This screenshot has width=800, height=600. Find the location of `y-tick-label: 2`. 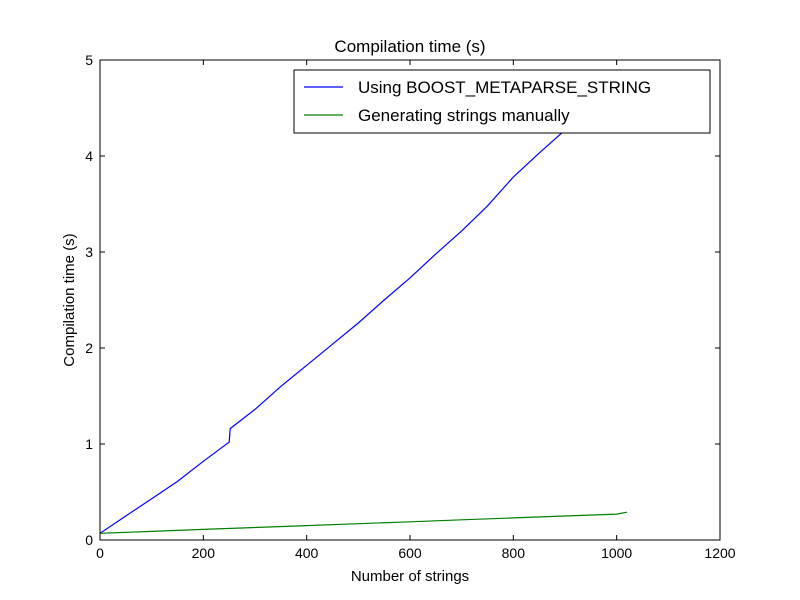

y-tick-label: 2 is located at coordinates (89, 348).